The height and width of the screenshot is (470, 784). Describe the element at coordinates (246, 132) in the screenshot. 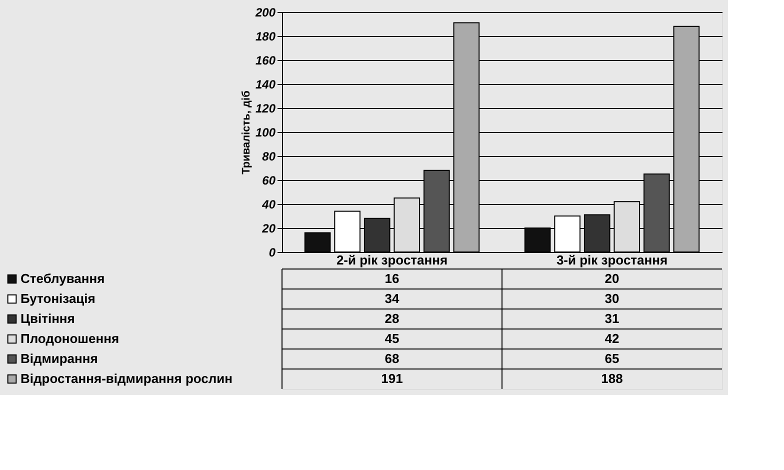

I see `y-axis-title: Тривалість, діб` at that location.